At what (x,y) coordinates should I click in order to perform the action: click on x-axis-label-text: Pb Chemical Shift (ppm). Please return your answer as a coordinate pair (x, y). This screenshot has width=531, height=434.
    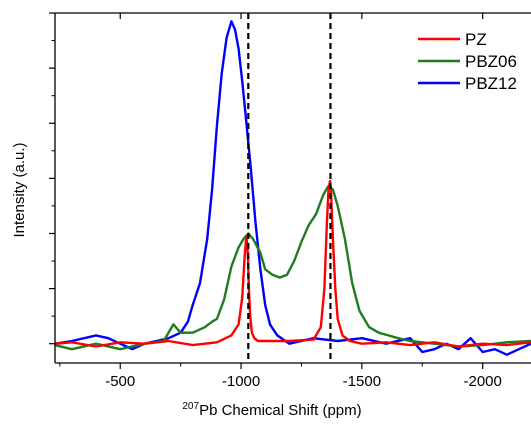
    Looking at the image, I should click on (280, 410).